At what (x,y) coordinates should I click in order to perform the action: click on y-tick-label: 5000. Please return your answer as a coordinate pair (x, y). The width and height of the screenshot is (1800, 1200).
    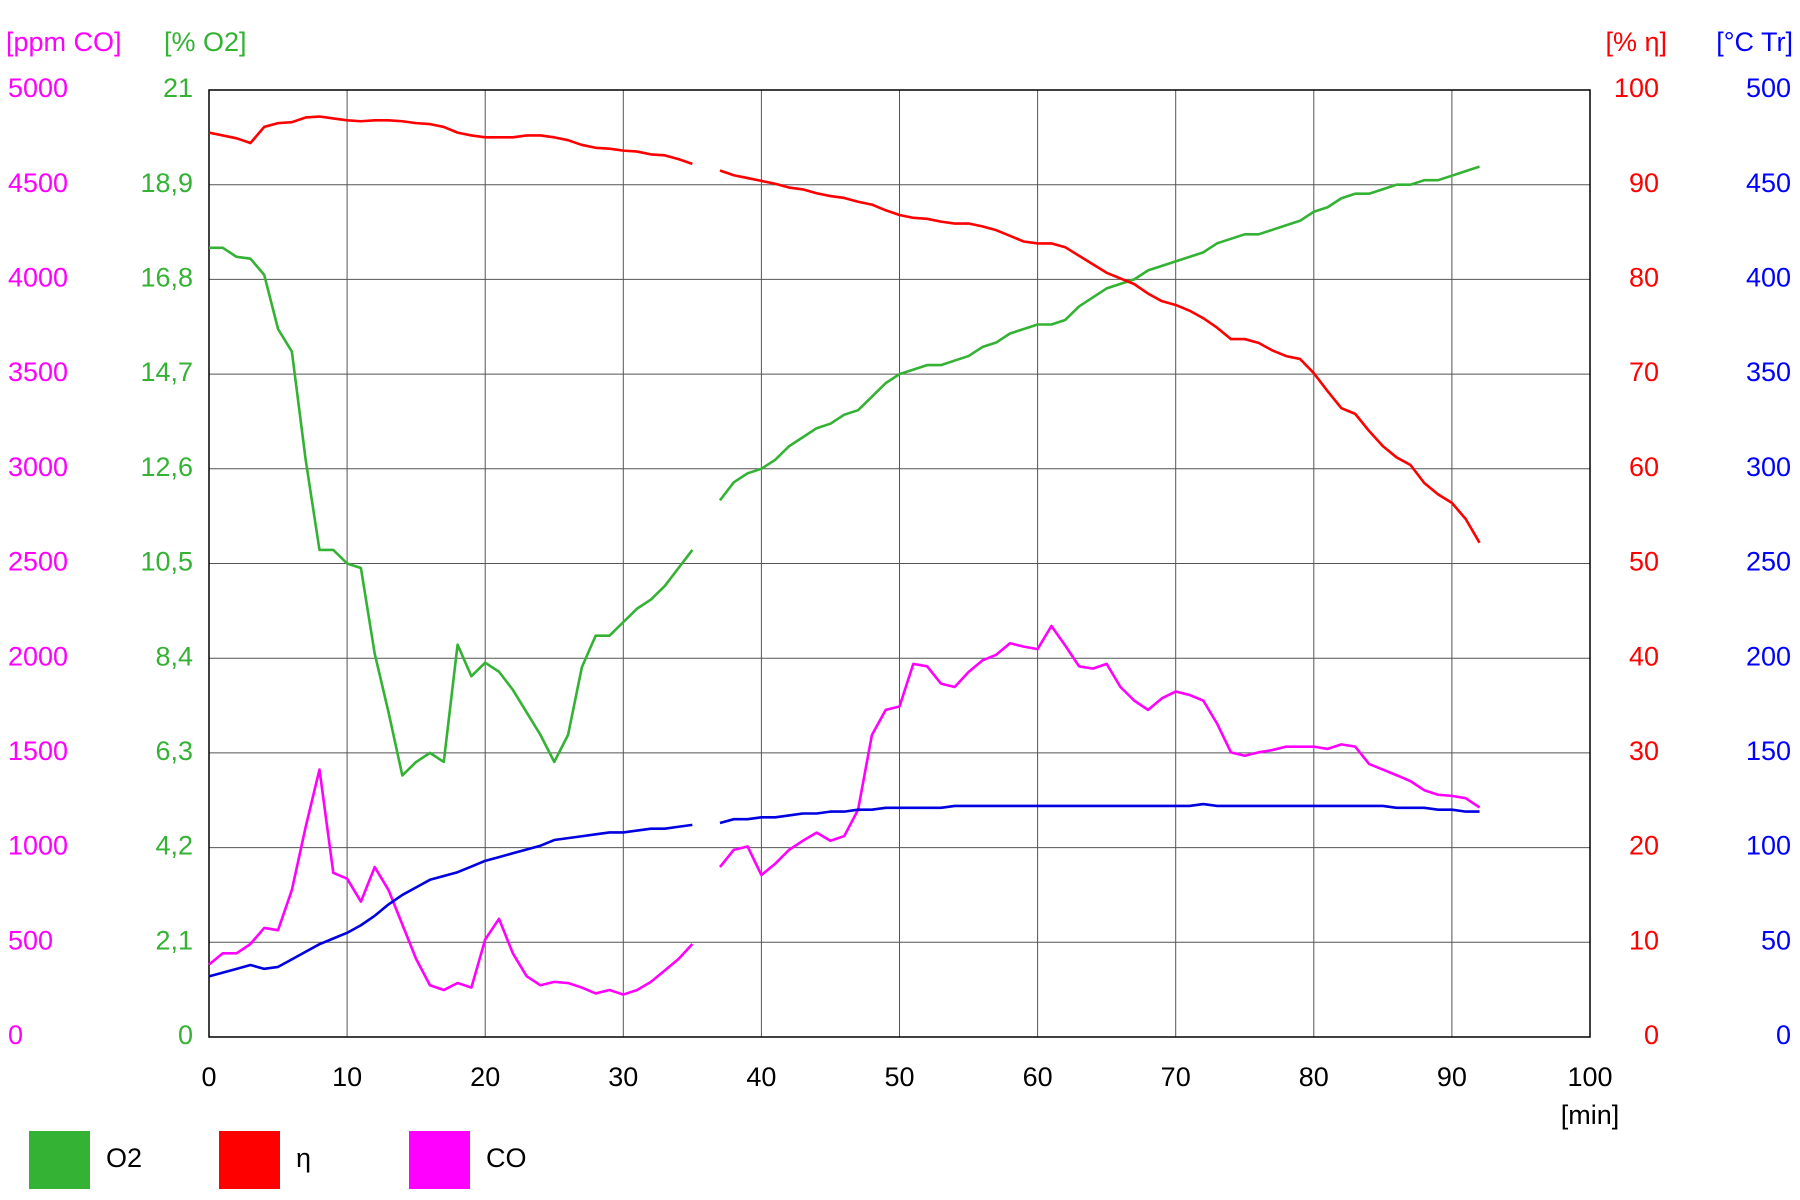
    Looking at the image, I should click on (38, 88).